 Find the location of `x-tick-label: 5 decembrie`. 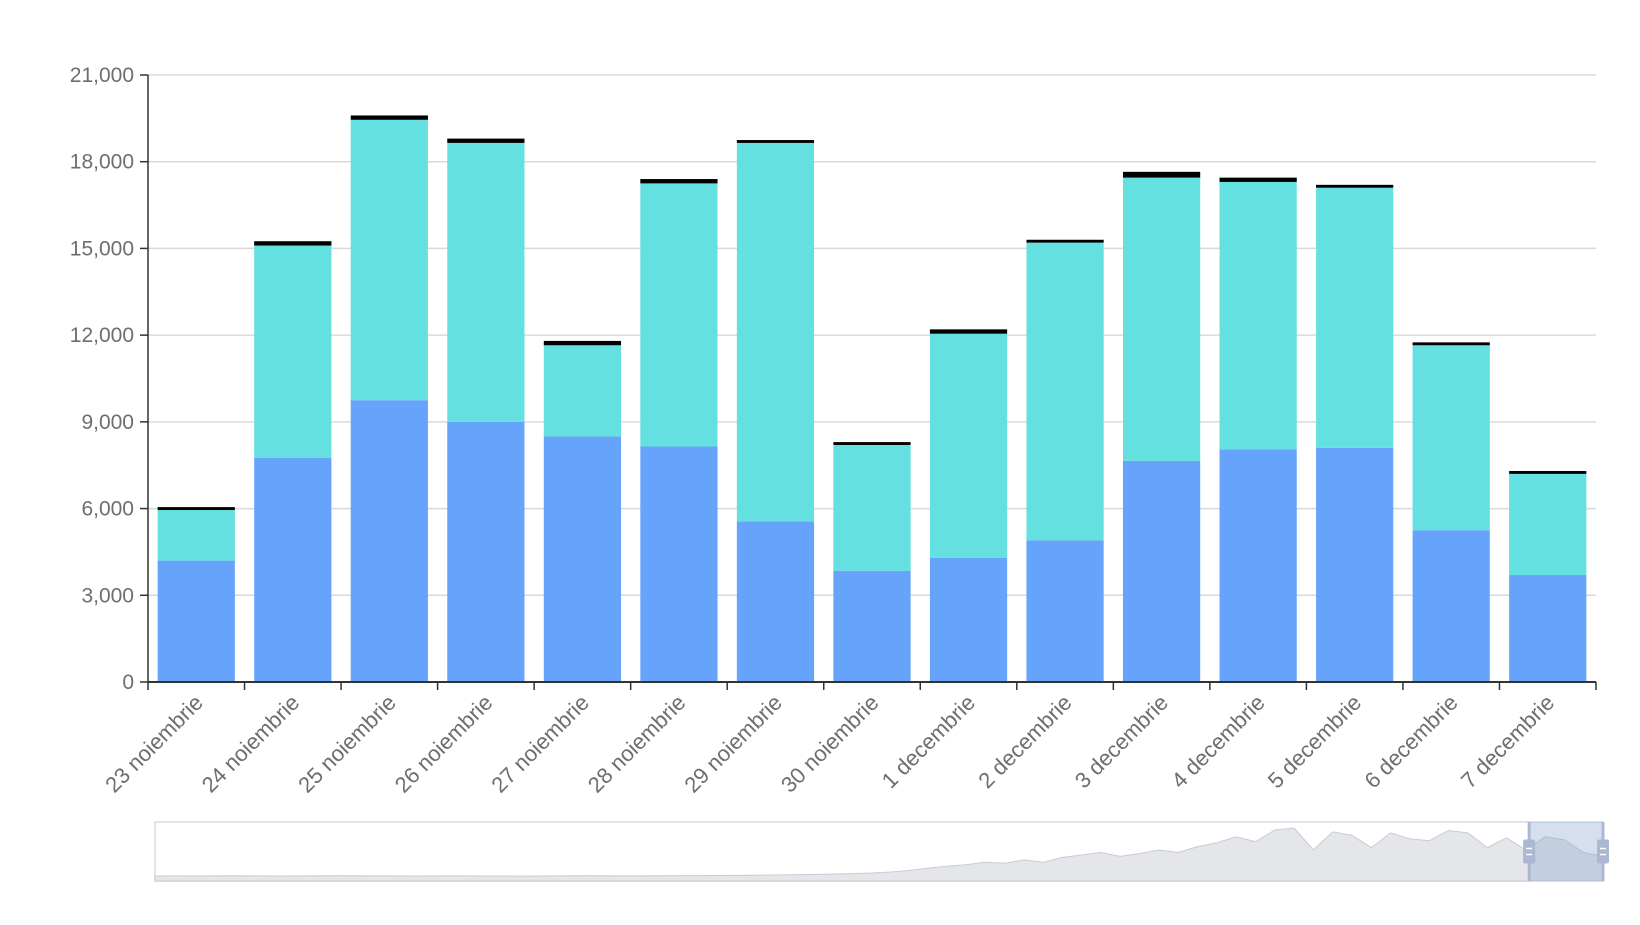

x-tick-label: 5 decembrie is located at coordinates (1314, 741).